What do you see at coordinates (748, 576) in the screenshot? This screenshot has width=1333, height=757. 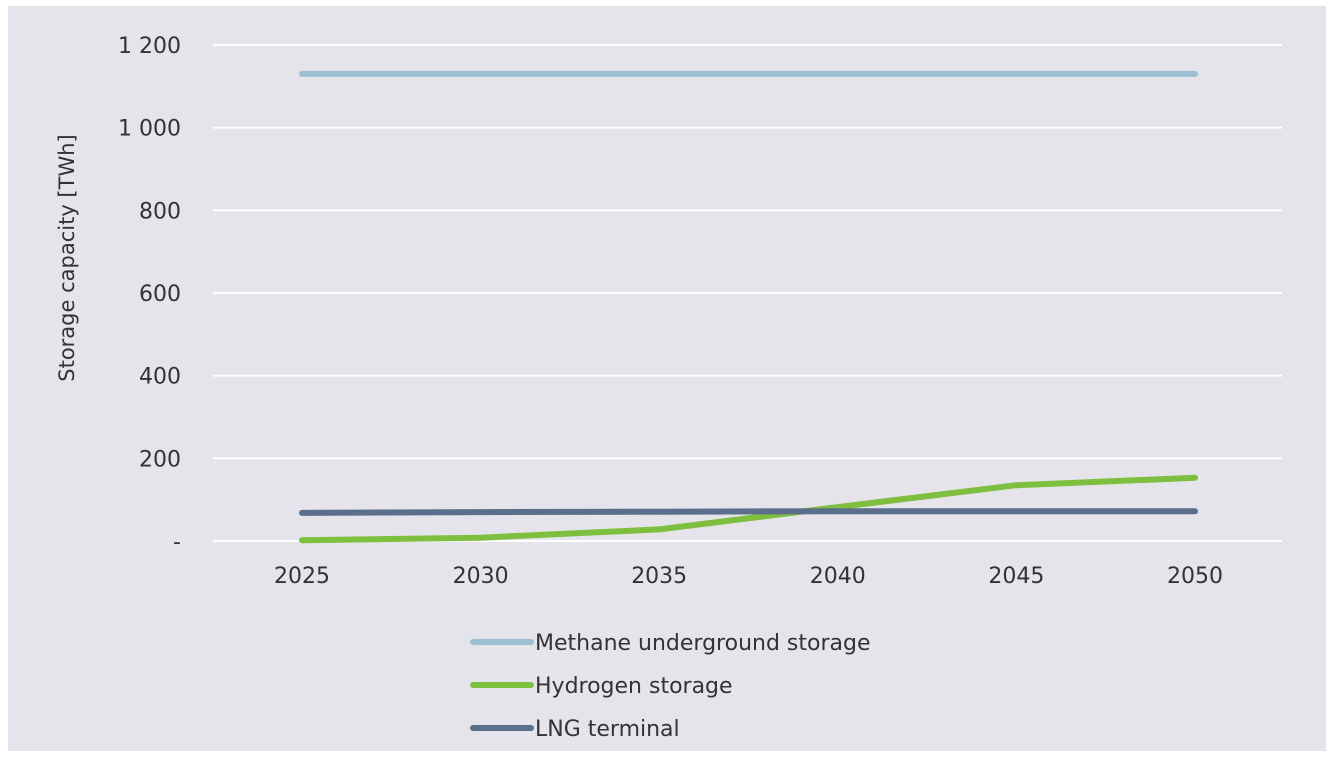 I see `x-axis-ticks: 2025 2030 2035 2040 2045 2050` at bounding box center [748, 576].